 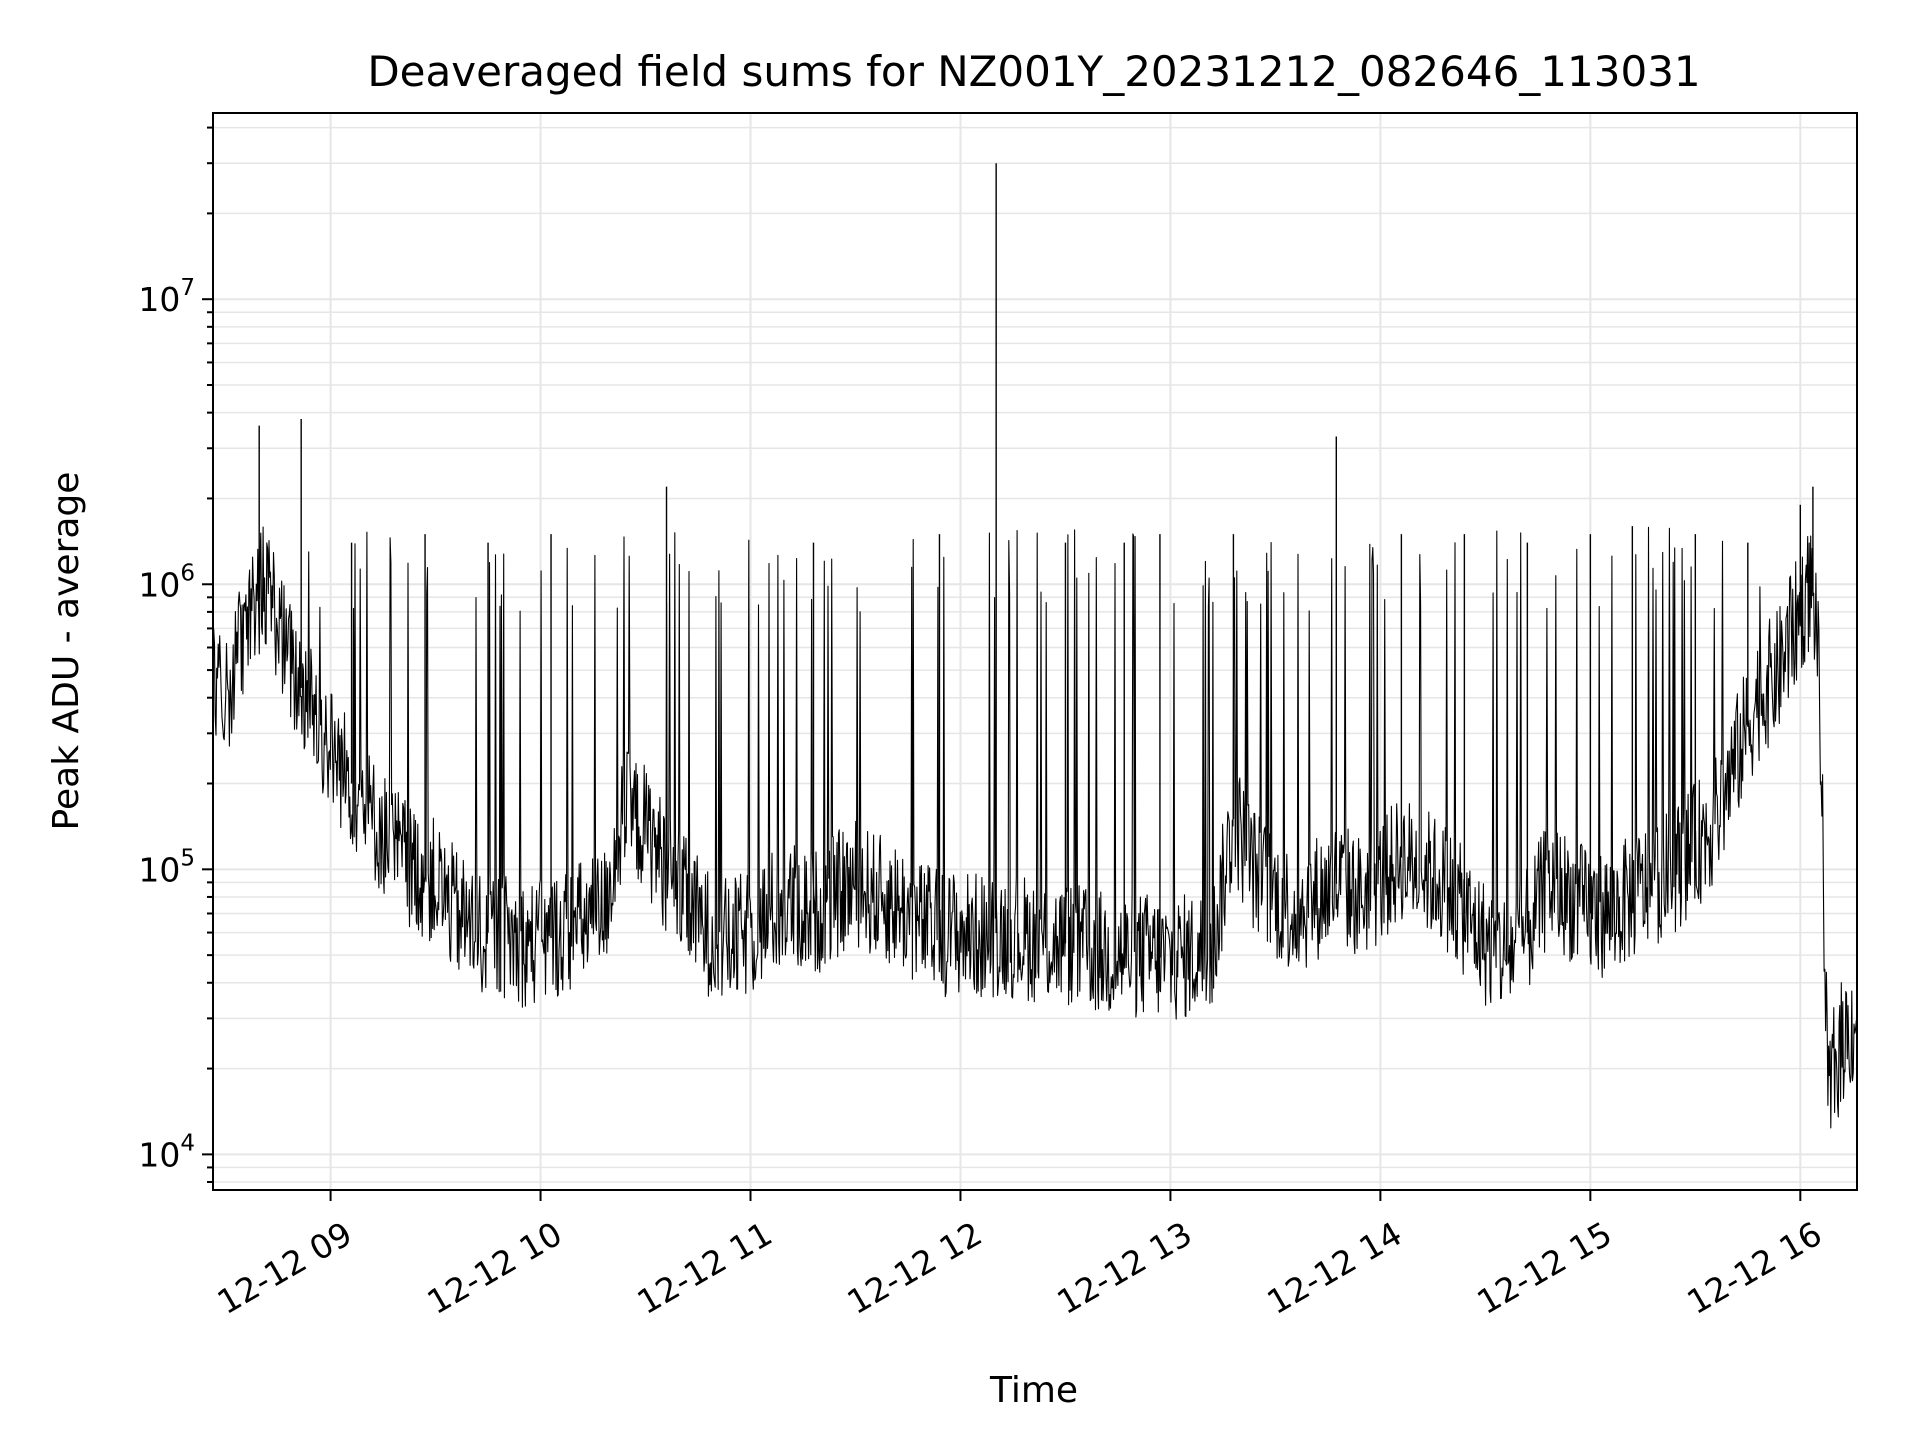 I want to click on y-axis-label: Peak ADU - average, so click(x=66, y=651).